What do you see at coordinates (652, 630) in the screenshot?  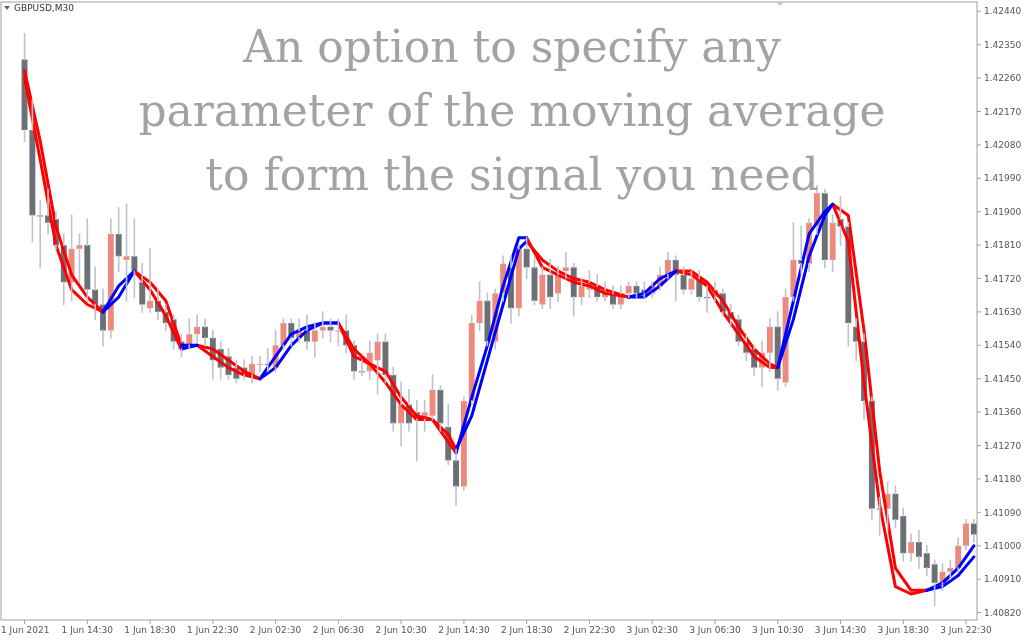 I see `x-tick-label: 3 Jun 02:30` at bounding box center [652, 630].